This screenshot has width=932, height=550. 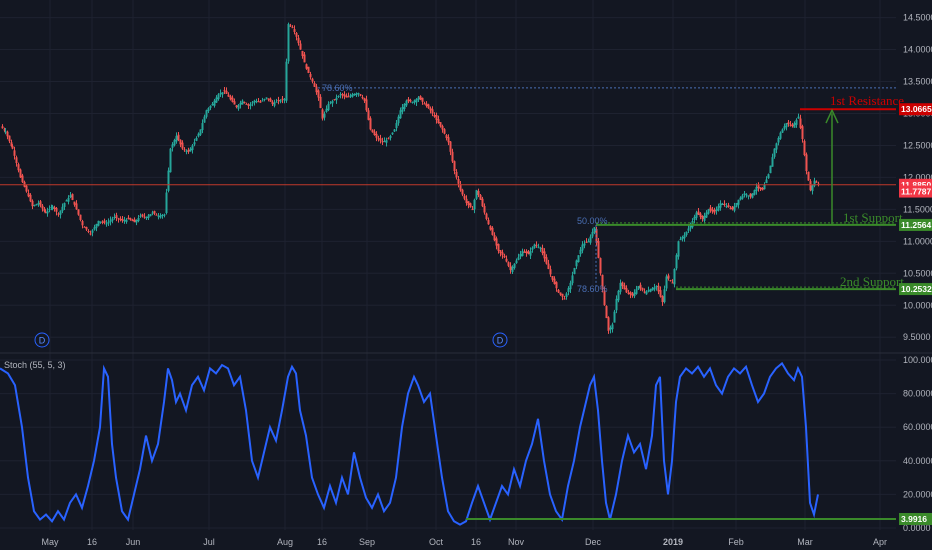 What do you see at coordinates (736, 542) in the screenshot?
I see `time-tick-label: Feb` at bounding box center [736, 542].